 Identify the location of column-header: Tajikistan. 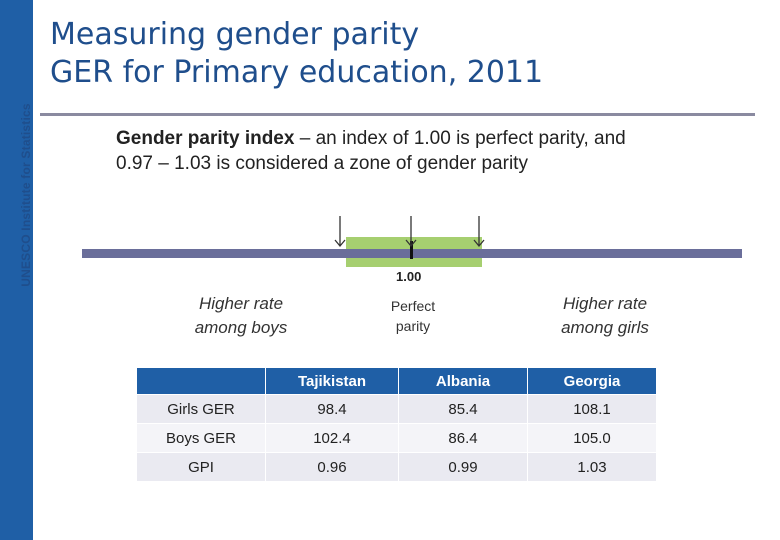
(332, 381).